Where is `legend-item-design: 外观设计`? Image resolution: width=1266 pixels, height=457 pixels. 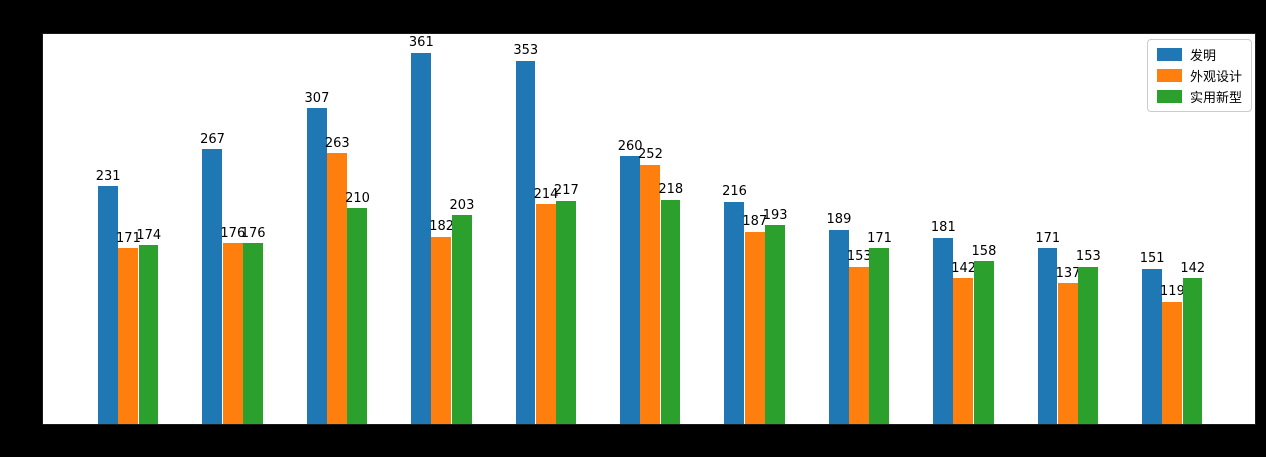
legend-item-design: 外观设计 is located at coordinates (1199, 76).